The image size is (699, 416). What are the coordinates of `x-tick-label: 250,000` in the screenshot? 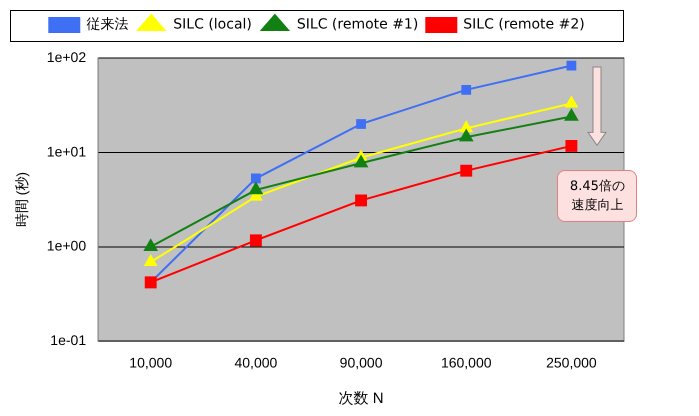 It's located at (571, 362).